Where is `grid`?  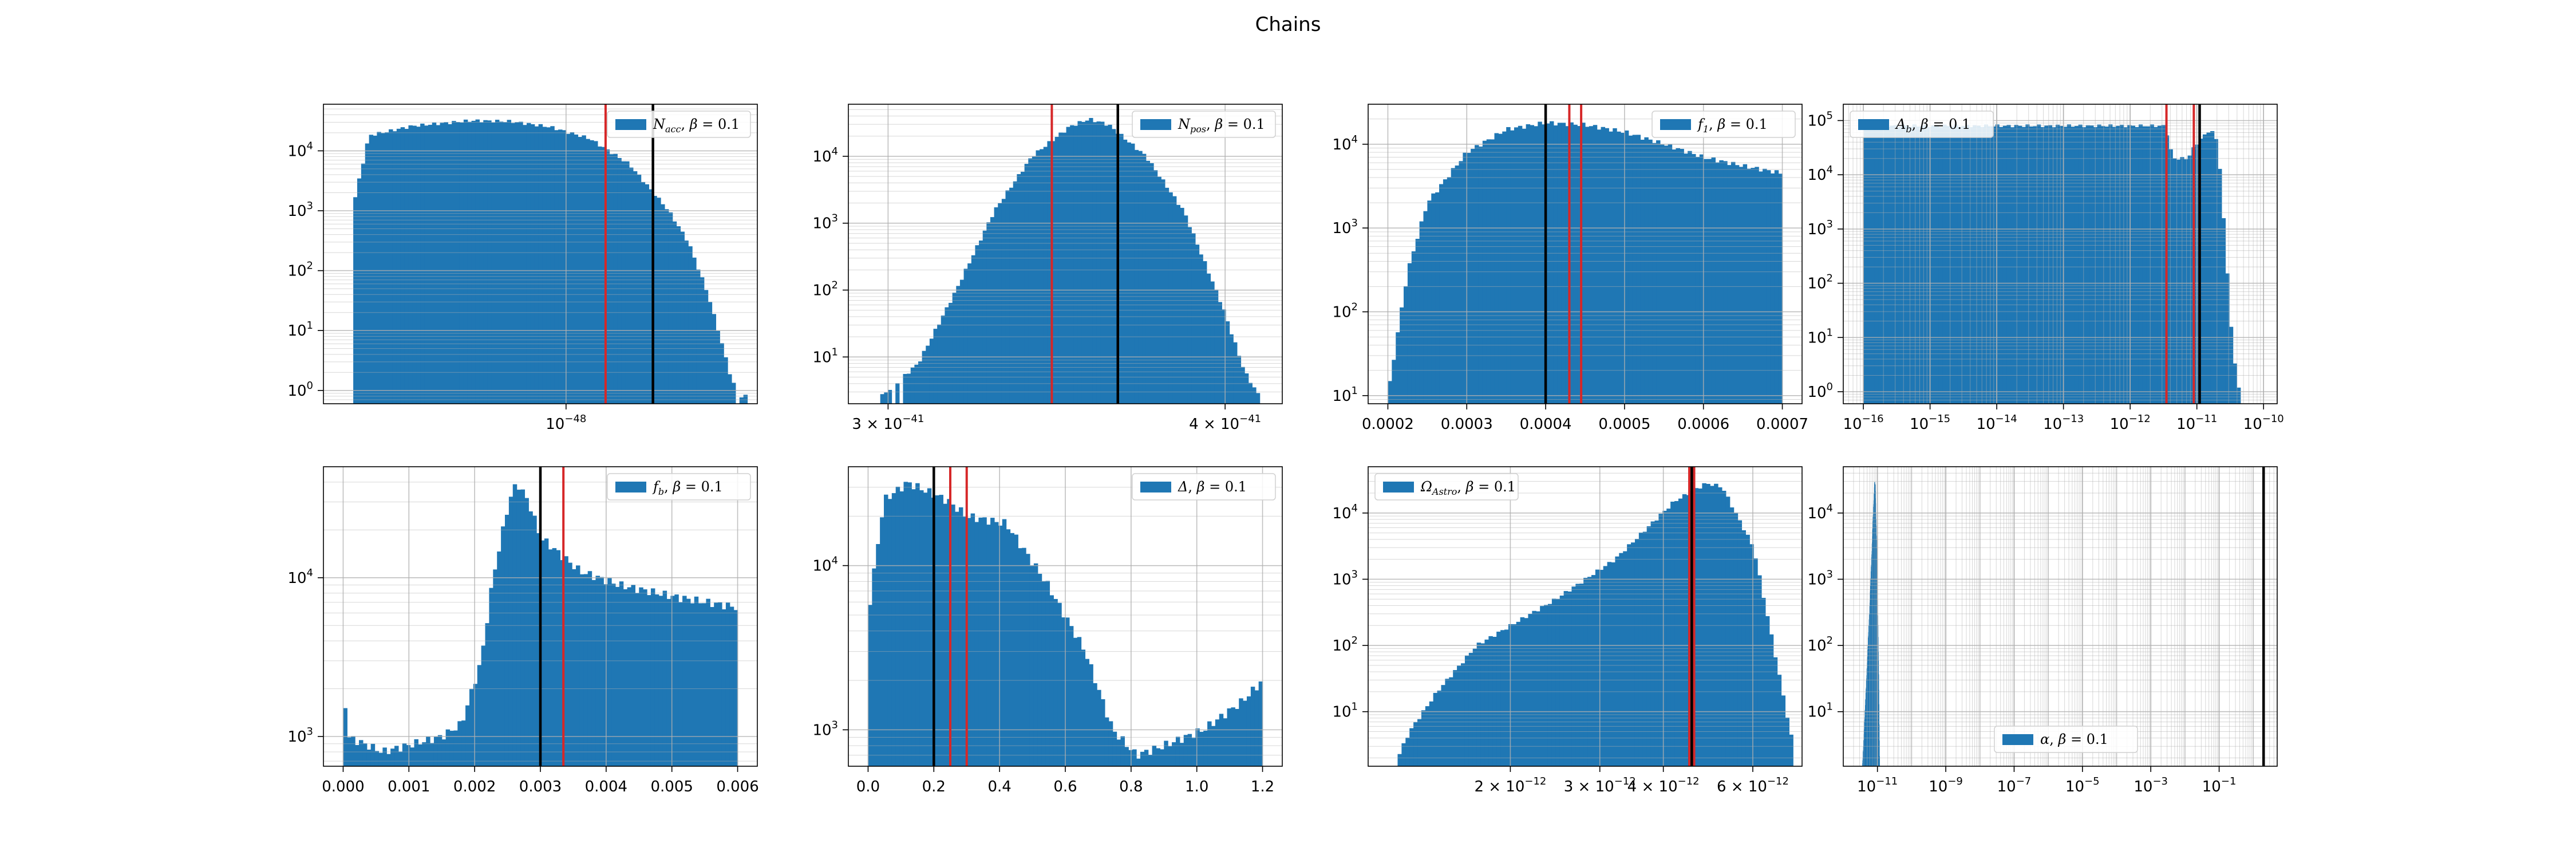 grid is located at coordinates (540, 254).